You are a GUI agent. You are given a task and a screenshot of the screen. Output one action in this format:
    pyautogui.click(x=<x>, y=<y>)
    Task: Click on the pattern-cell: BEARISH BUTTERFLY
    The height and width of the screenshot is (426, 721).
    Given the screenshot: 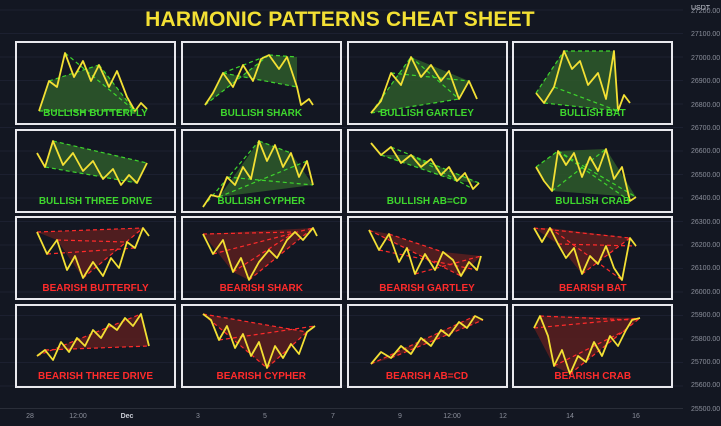 What is the action you would take?
    pyautogui.click(x=95, y=258)
    